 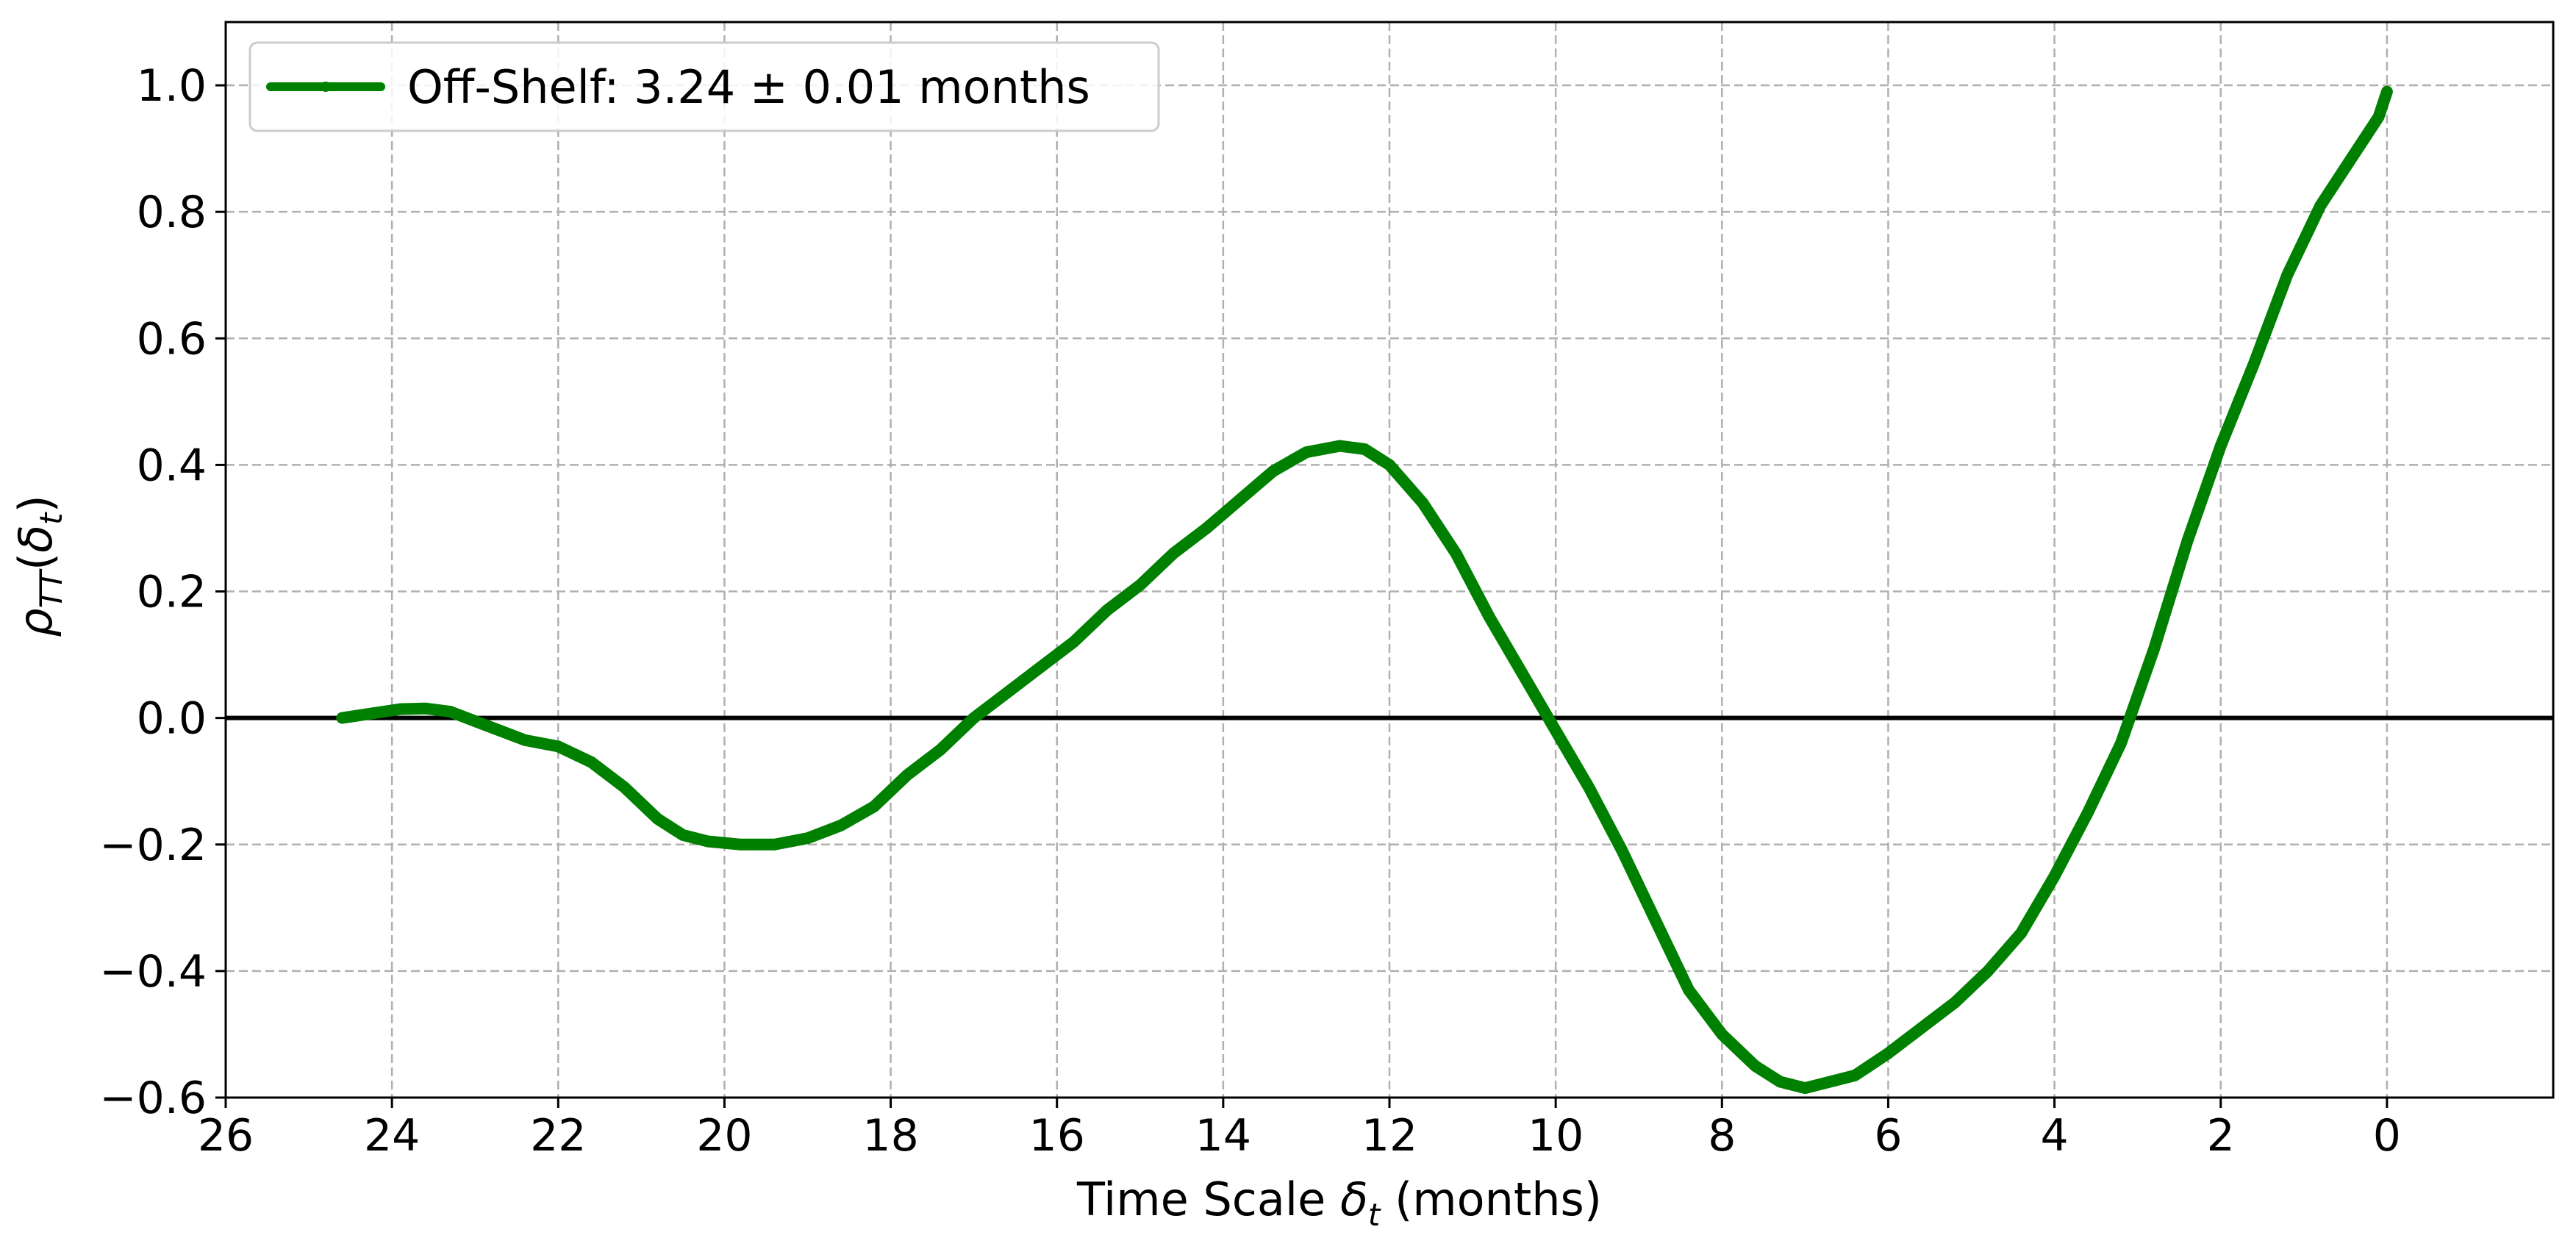 I want to click on x-tick-label: 6, so click(x=1888, y=1136).